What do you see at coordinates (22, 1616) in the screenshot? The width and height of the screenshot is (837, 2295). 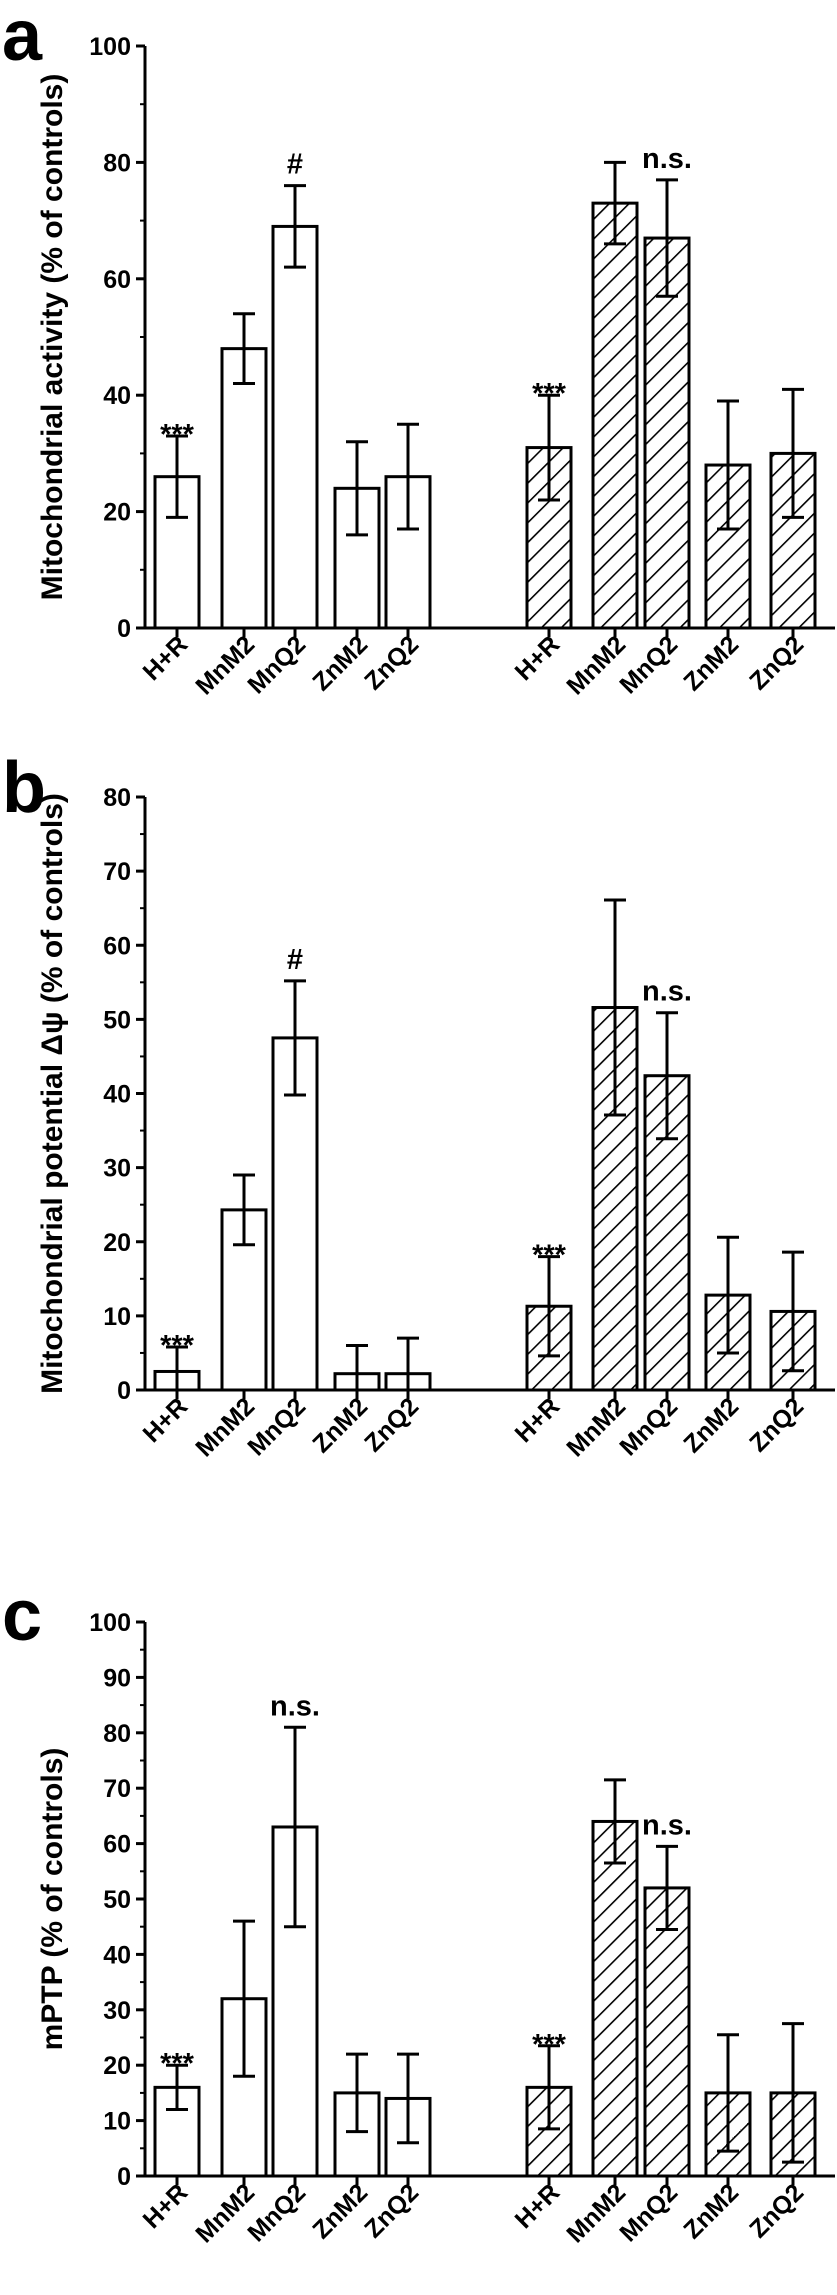 I see `panel-letter: c` at bounding box center [22, 1616].